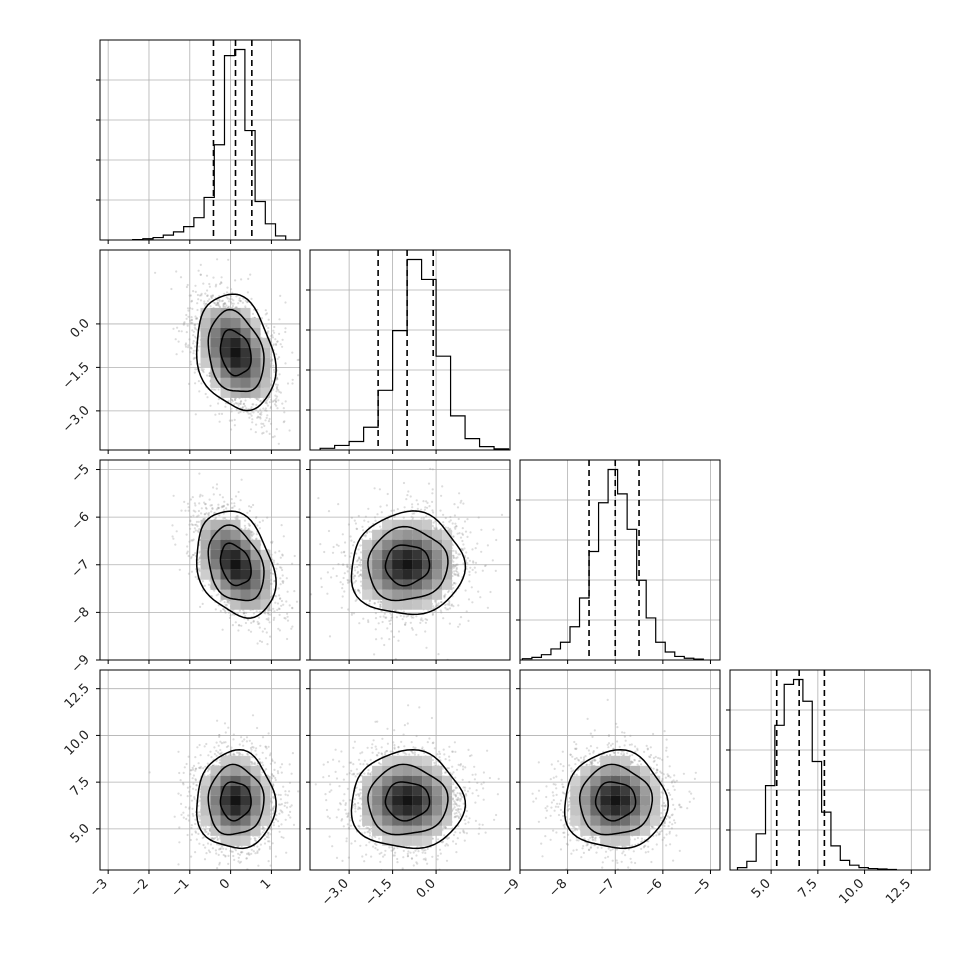 The image size is (970, 970). I want to click on joint-panel-2-0: −5−6−7−8−9, so click(185, 567).